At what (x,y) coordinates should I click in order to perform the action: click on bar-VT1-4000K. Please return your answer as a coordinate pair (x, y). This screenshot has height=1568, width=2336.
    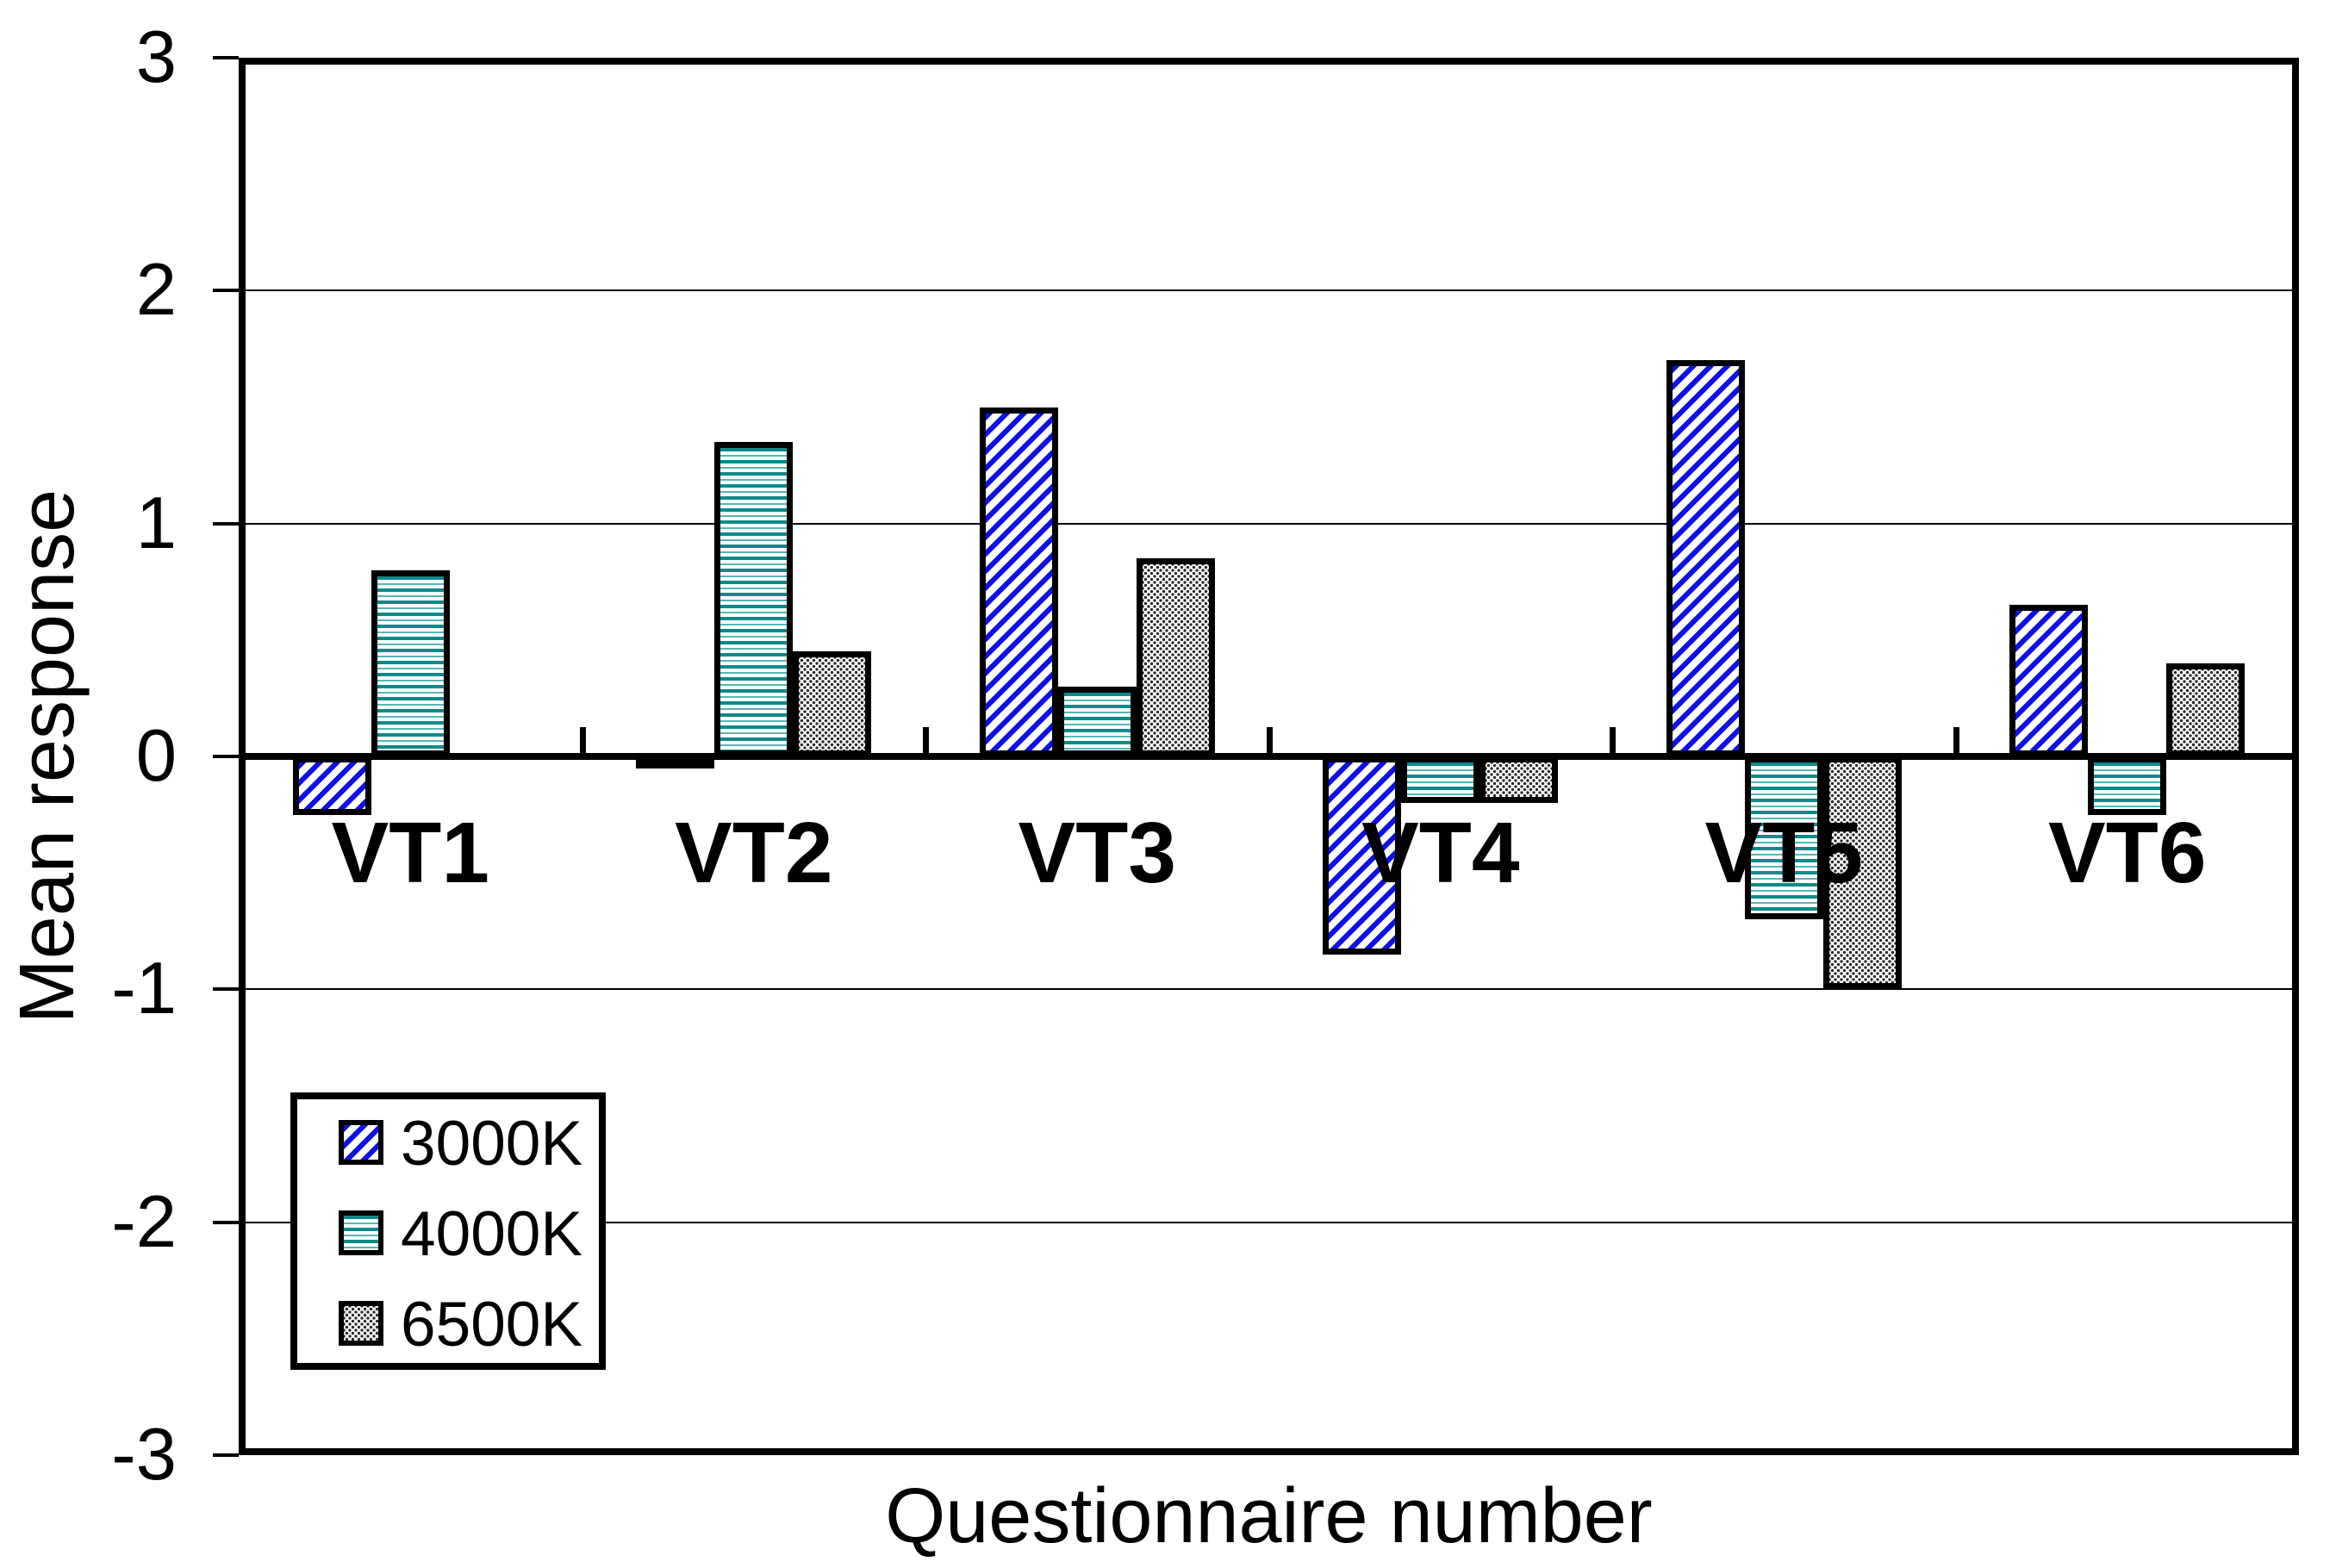
    Looking at the image, I should click on (411, 663).